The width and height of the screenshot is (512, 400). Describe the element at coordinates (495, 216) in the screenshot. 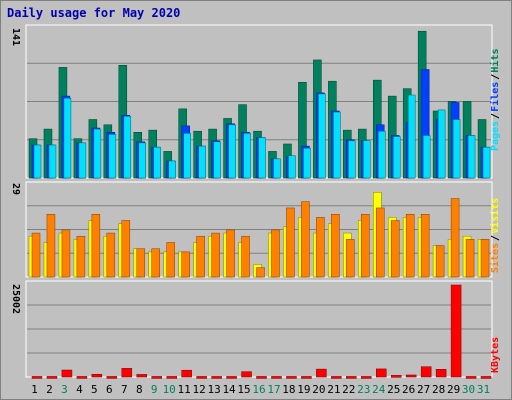

I see `legend-visits: Visits` at that location.